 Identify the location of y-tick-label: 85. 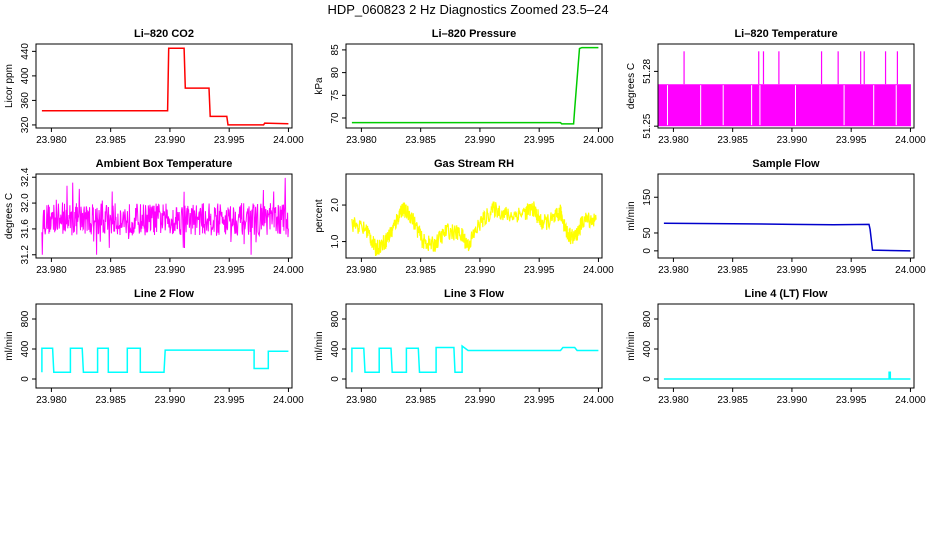
(335, 50).